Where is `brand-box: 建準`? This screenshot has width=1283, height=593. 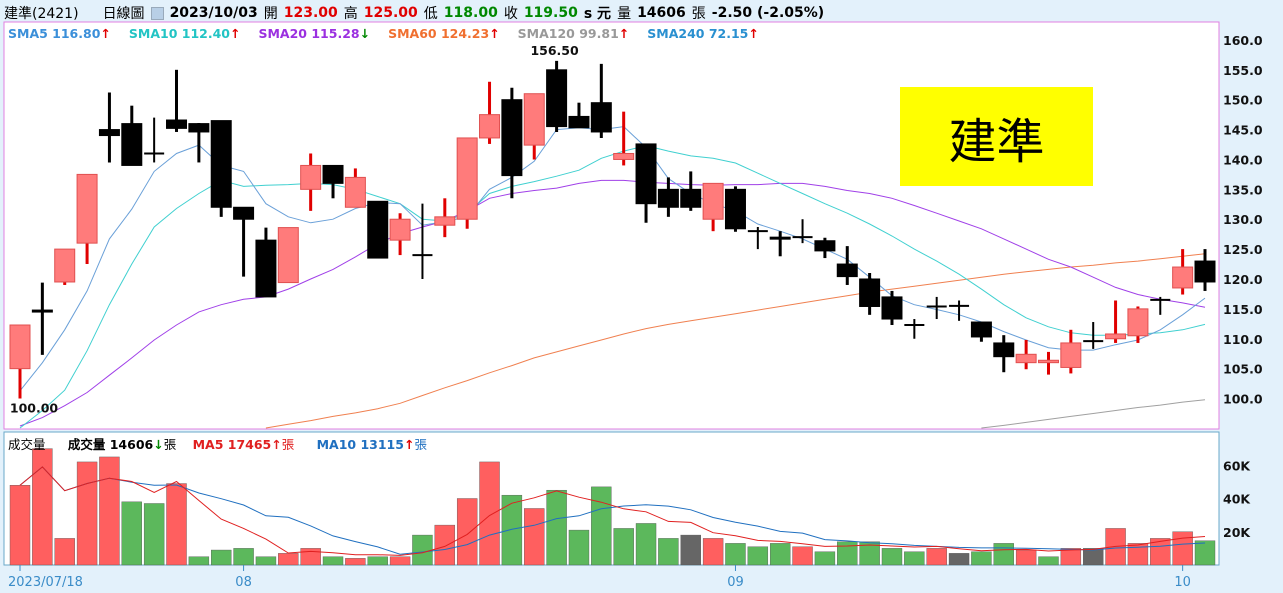 brand-box: 建準 is located at coordinates (996, 136).